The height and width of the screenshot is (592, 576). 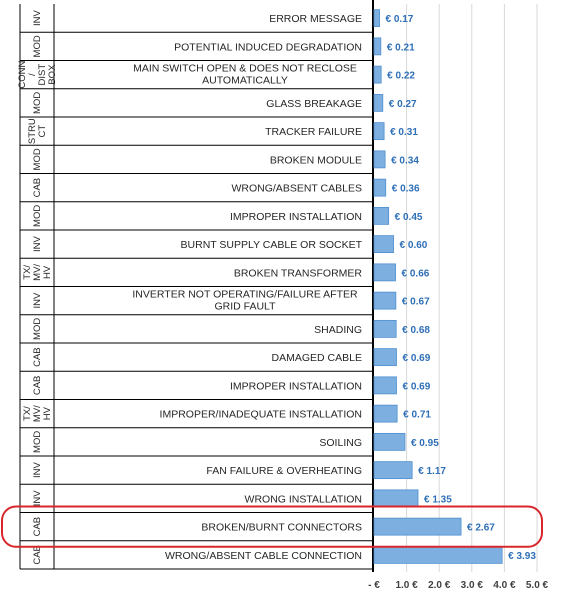 What do you see at coordinates (314, 104) in the screenshot?
I see `category-label: GLASS BREAKAGE` at bounding box center [314, 104].